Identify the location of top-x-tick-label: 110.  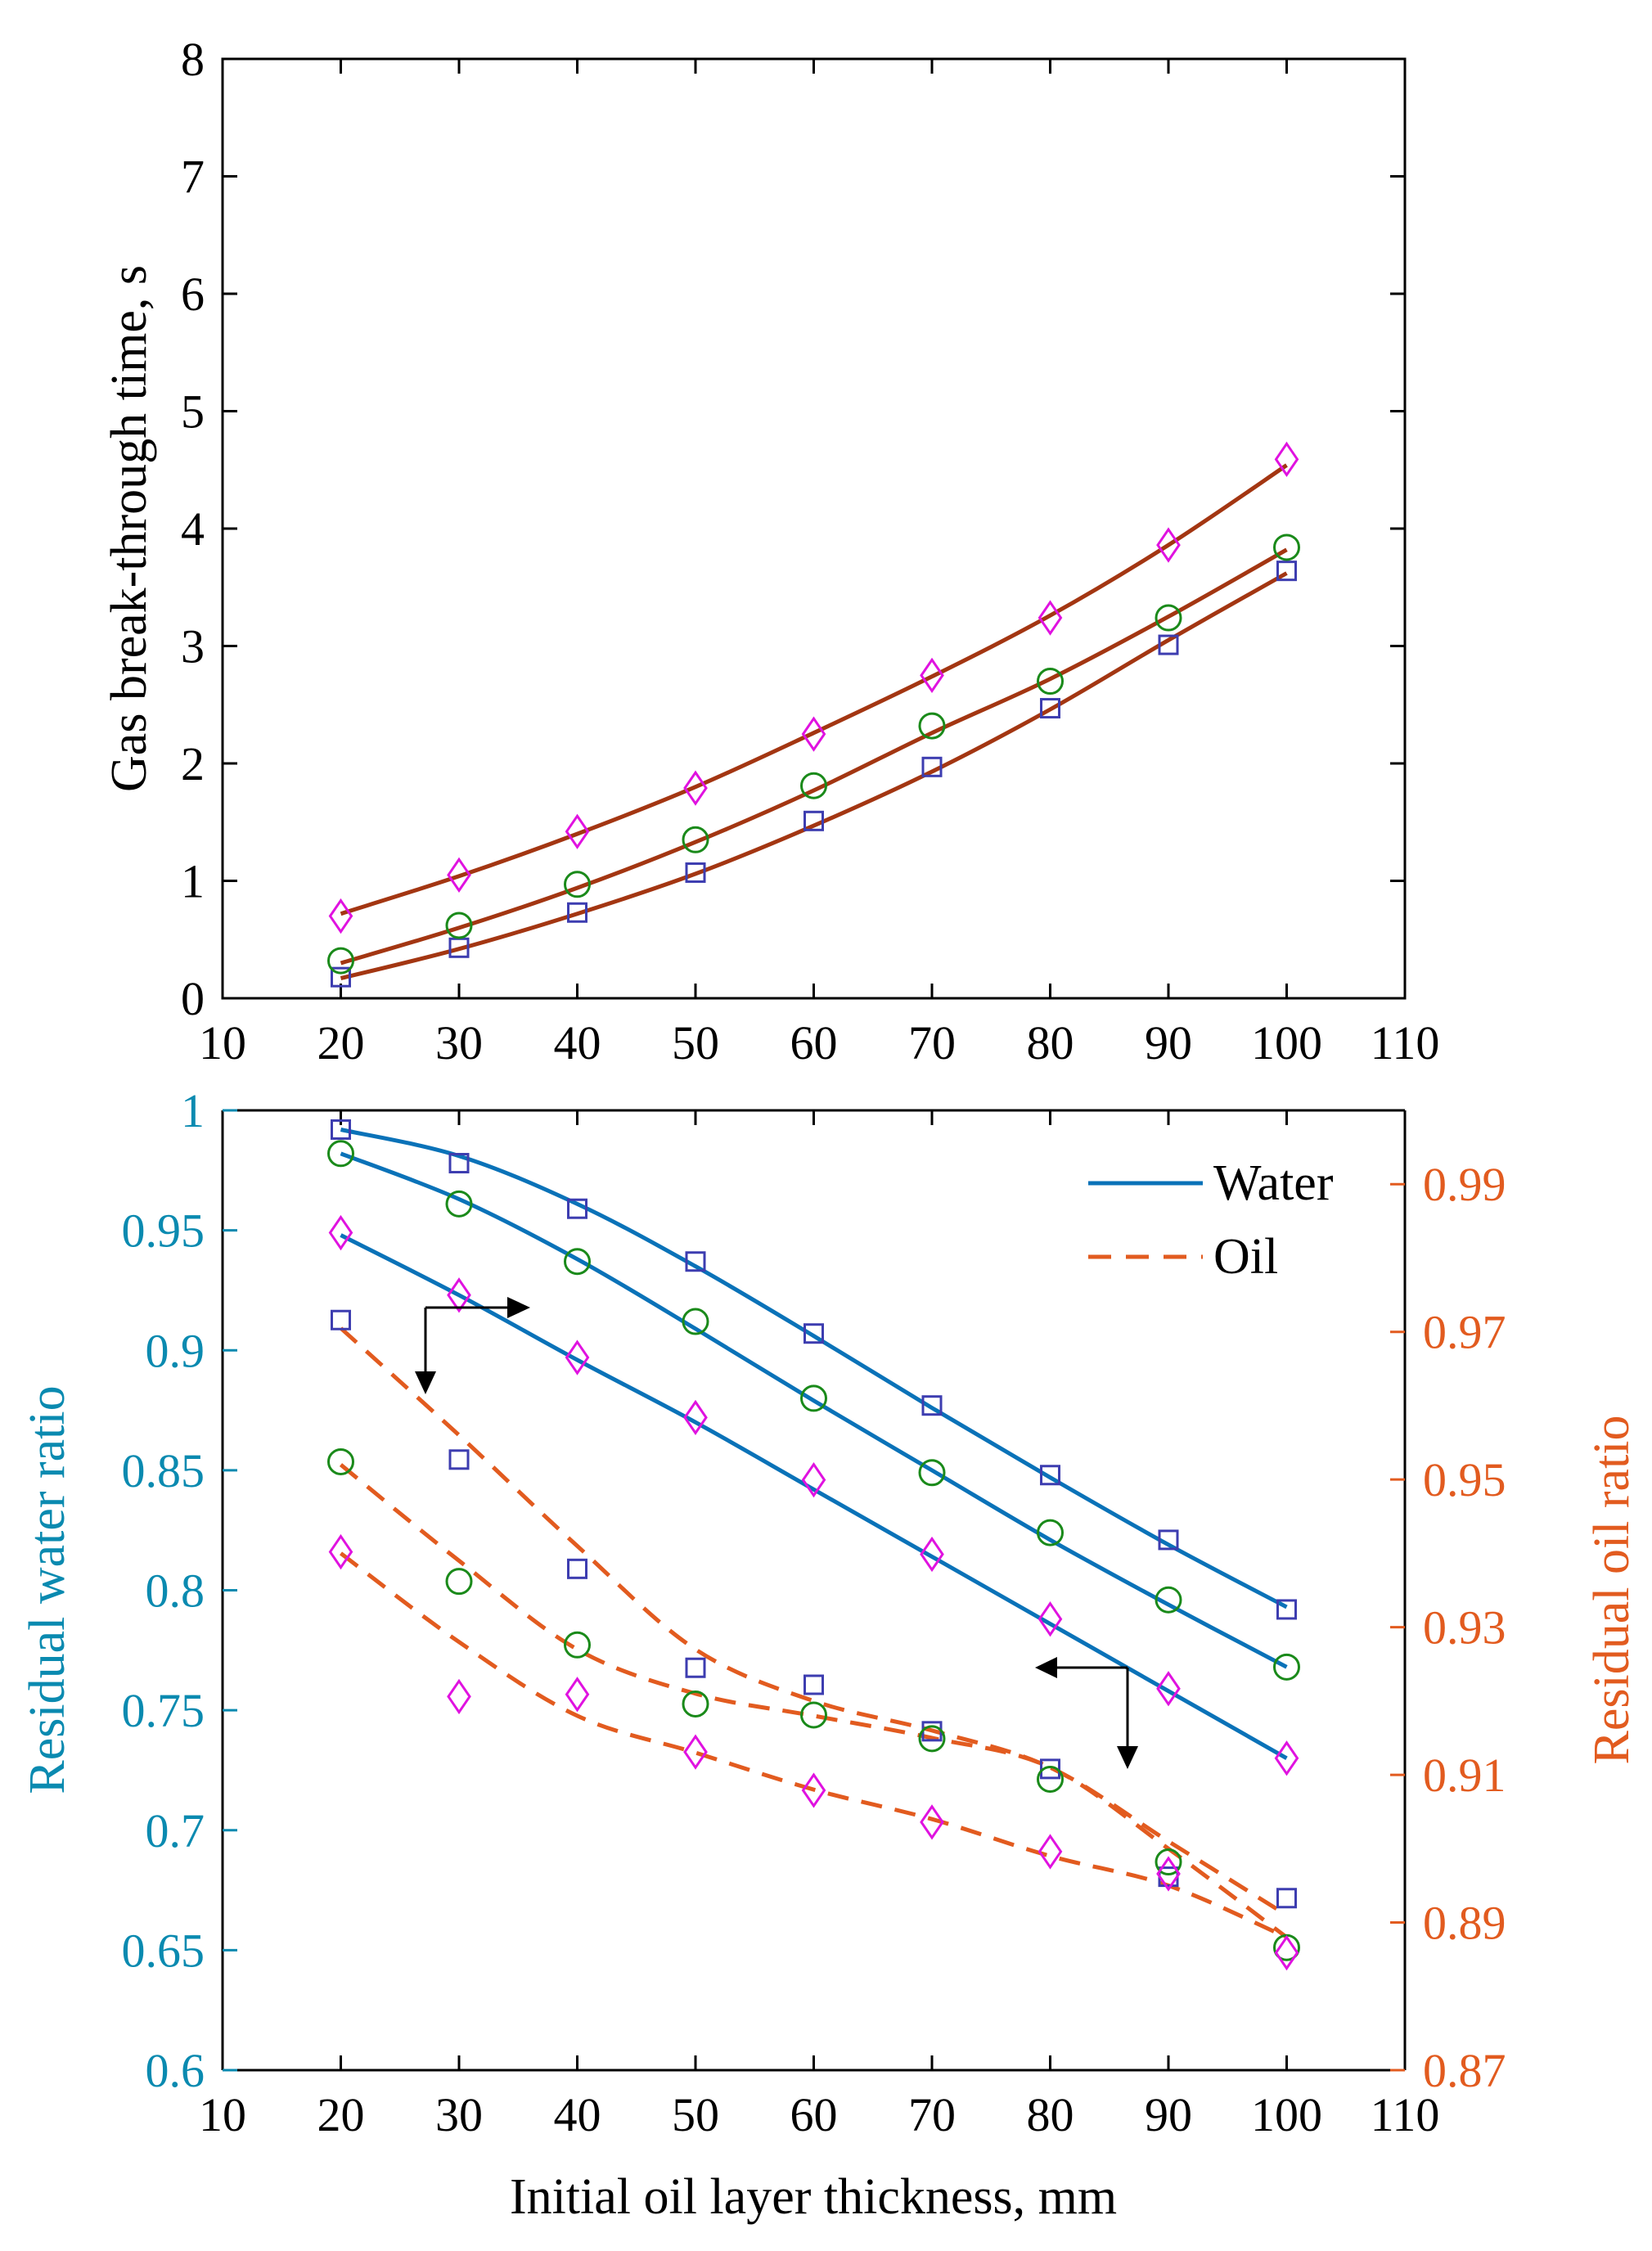
(1405, 1042).